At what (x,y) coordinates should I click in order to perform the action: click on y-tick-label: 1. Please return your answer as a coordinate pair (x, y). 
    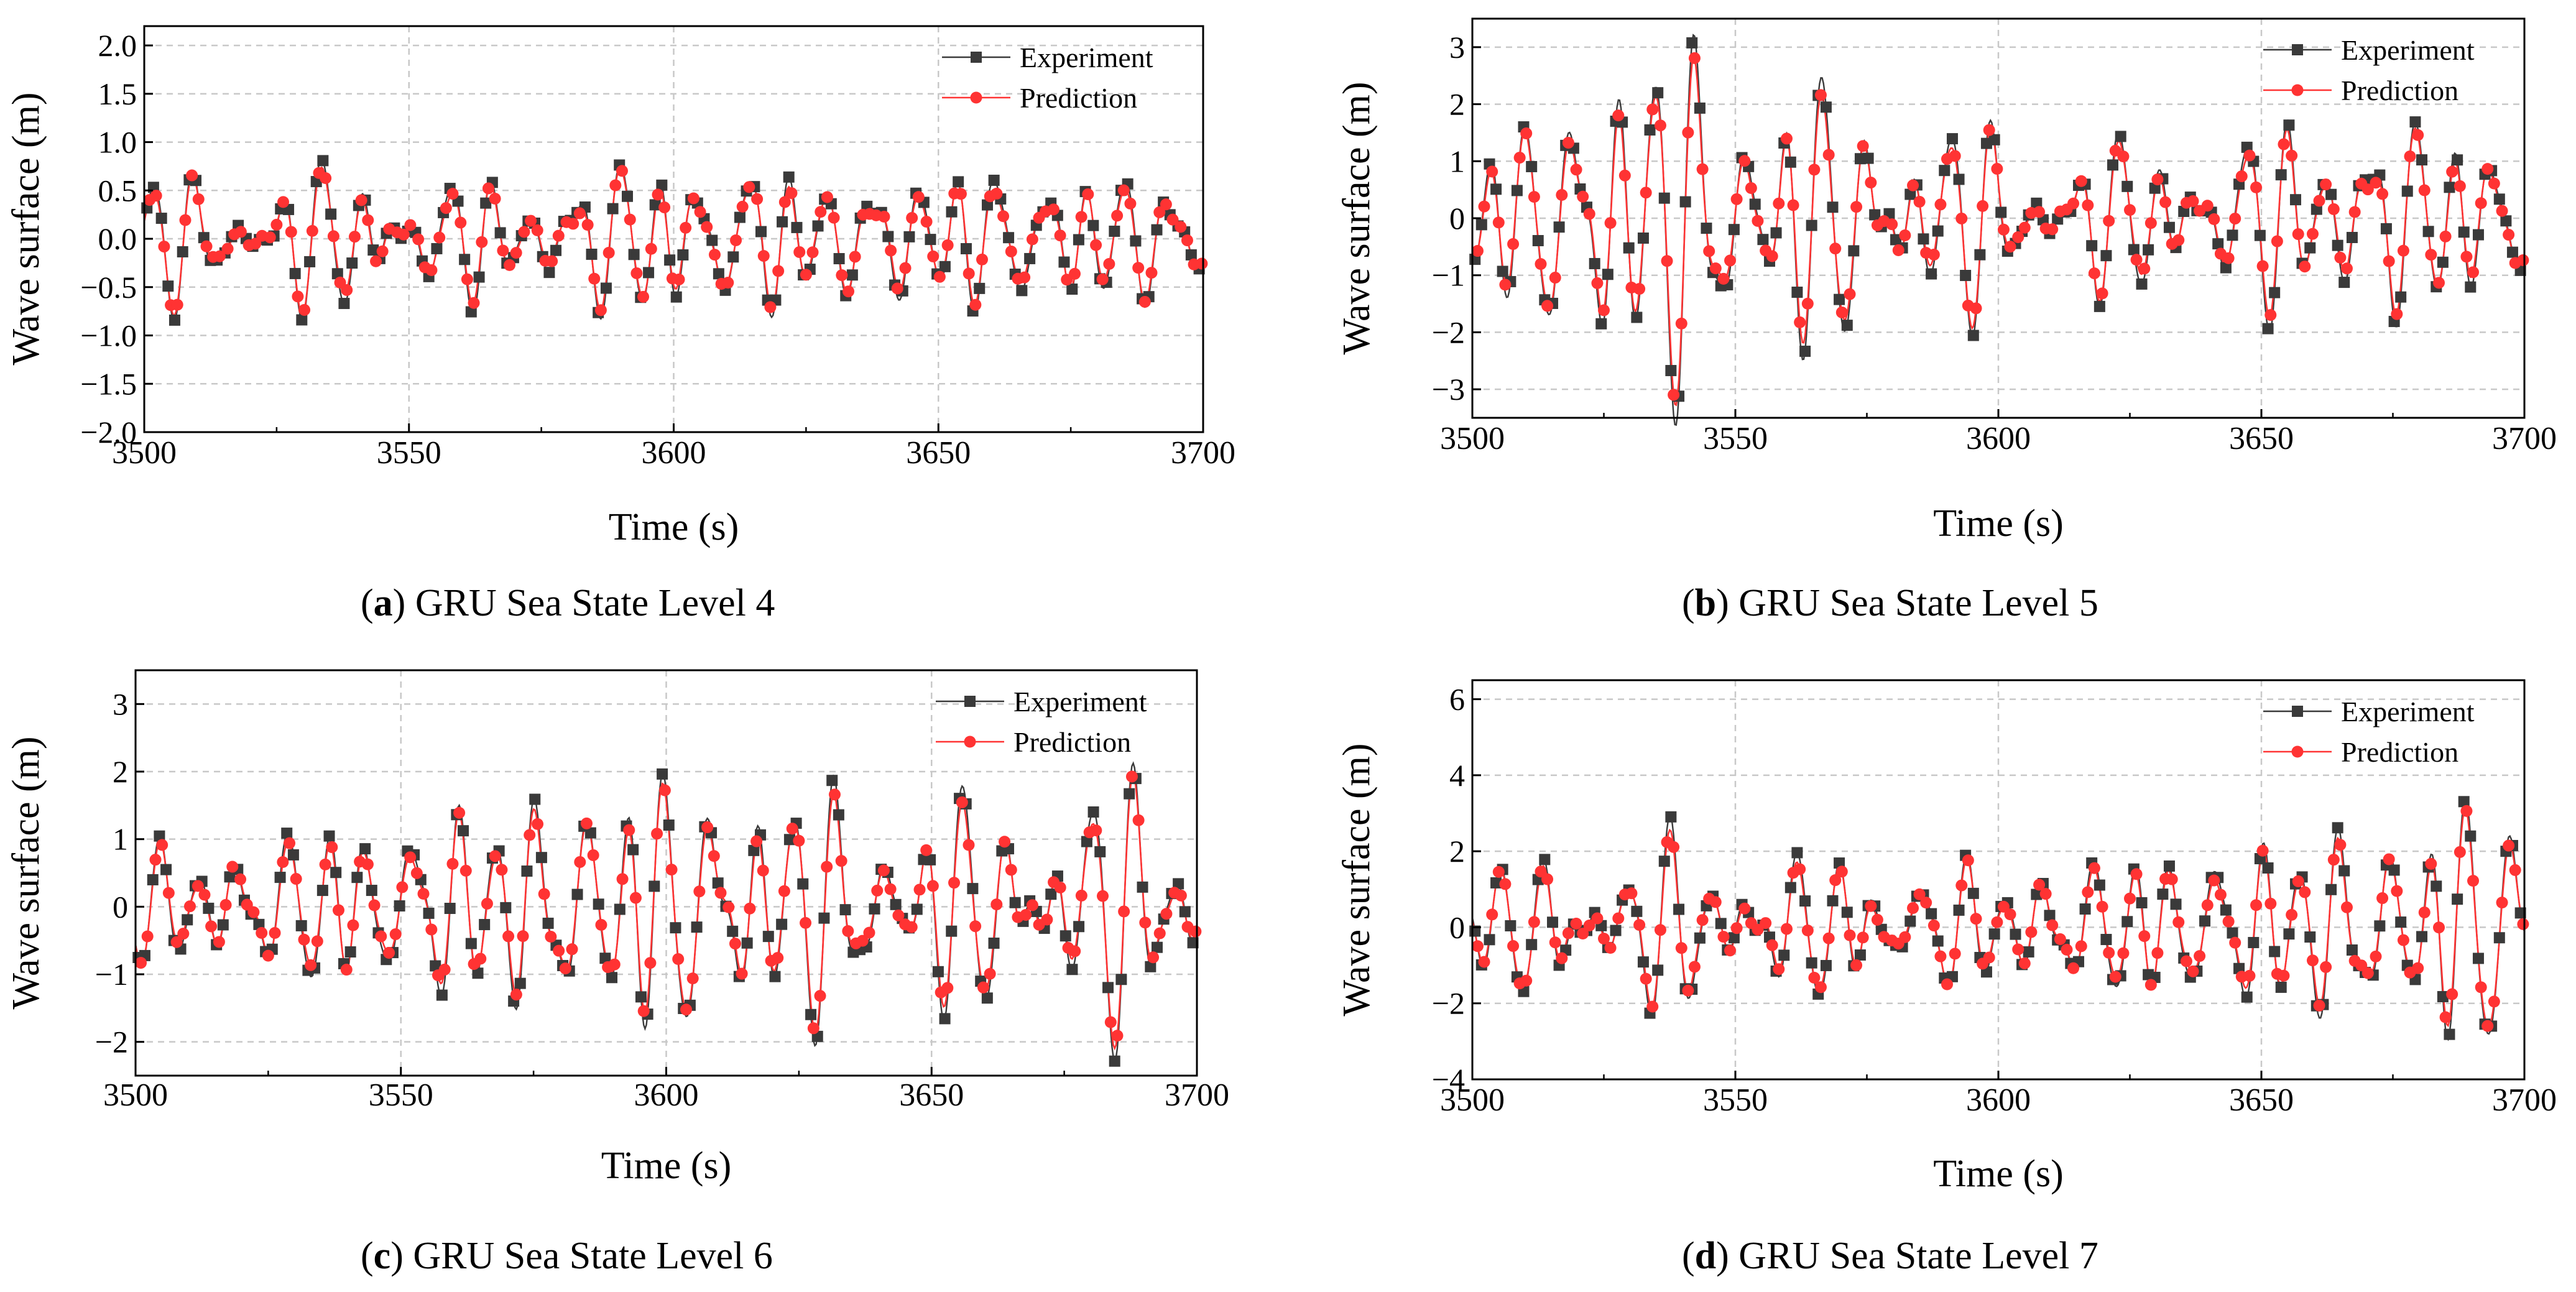
    Looking at the image, I should click on (1457, 161).